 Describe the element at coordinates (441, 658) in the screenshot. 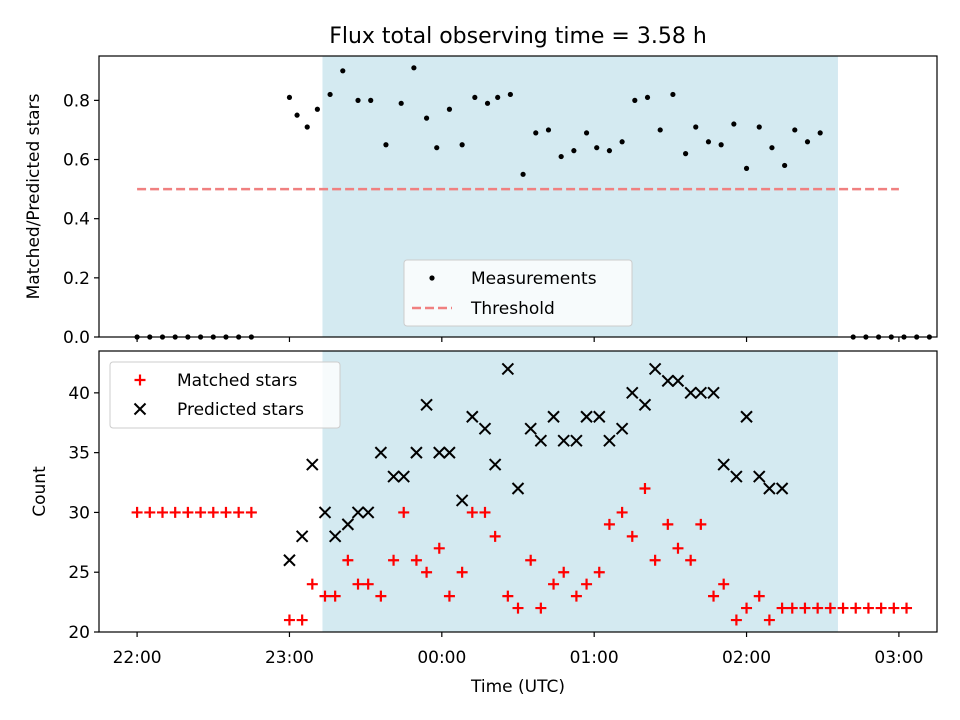

I see `x-tick-label: 00:00` at that location.